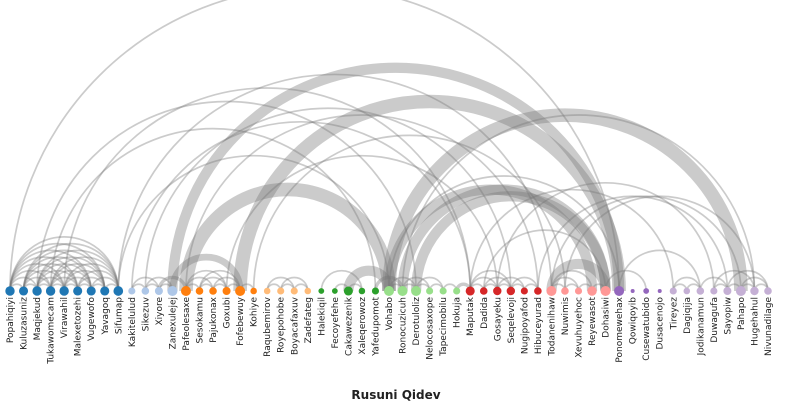 This screenshot has width=786, height=410. What do you see at coordinates (160, 311) in the screenshot?
I see `node-label: Xiyore` at bounding box center [160, 311].